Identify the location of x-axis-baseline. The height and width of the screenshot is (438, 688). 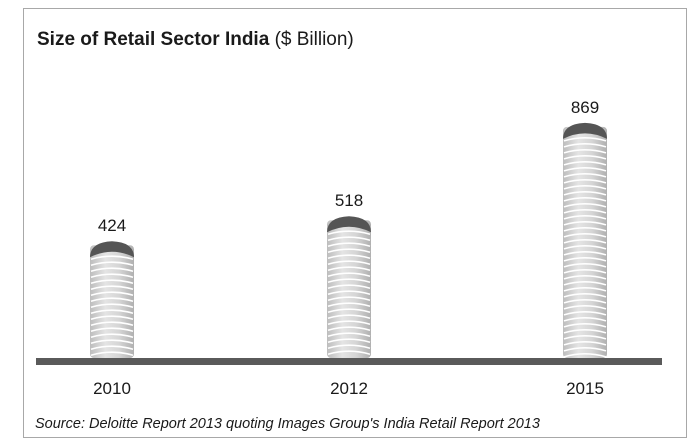
(349, 361).